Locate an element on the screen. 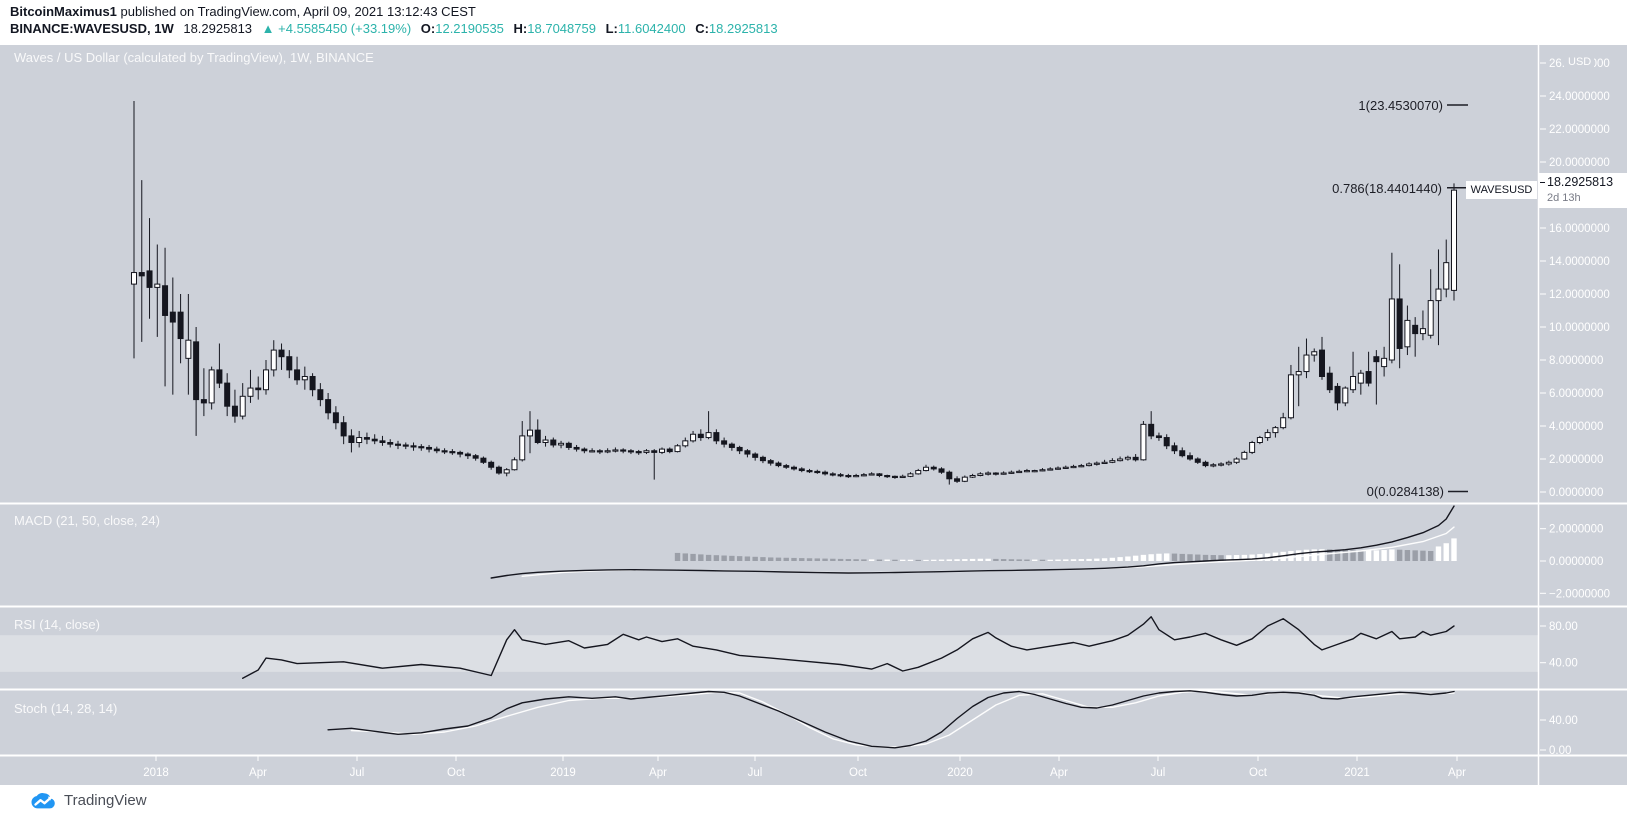 The width and height of the screenshot is (1627, 819). price-axis-label: 20.0000000 is located at coordinates (1579, 163).